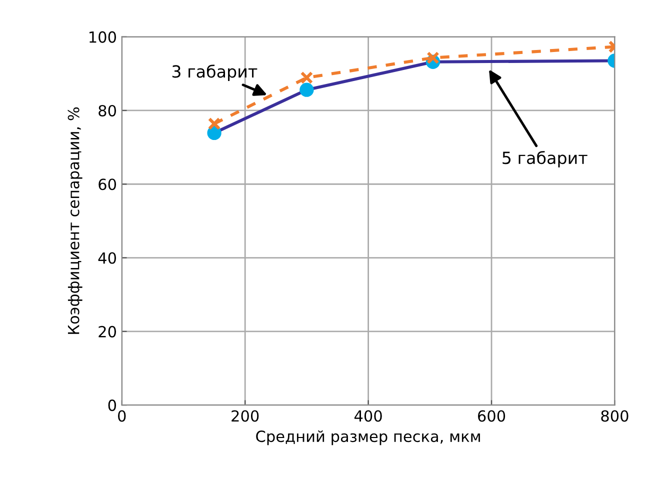 The width and height of the screenshot is (666, 491). I want to click on y-tick-label: 40, so click(107, 258).